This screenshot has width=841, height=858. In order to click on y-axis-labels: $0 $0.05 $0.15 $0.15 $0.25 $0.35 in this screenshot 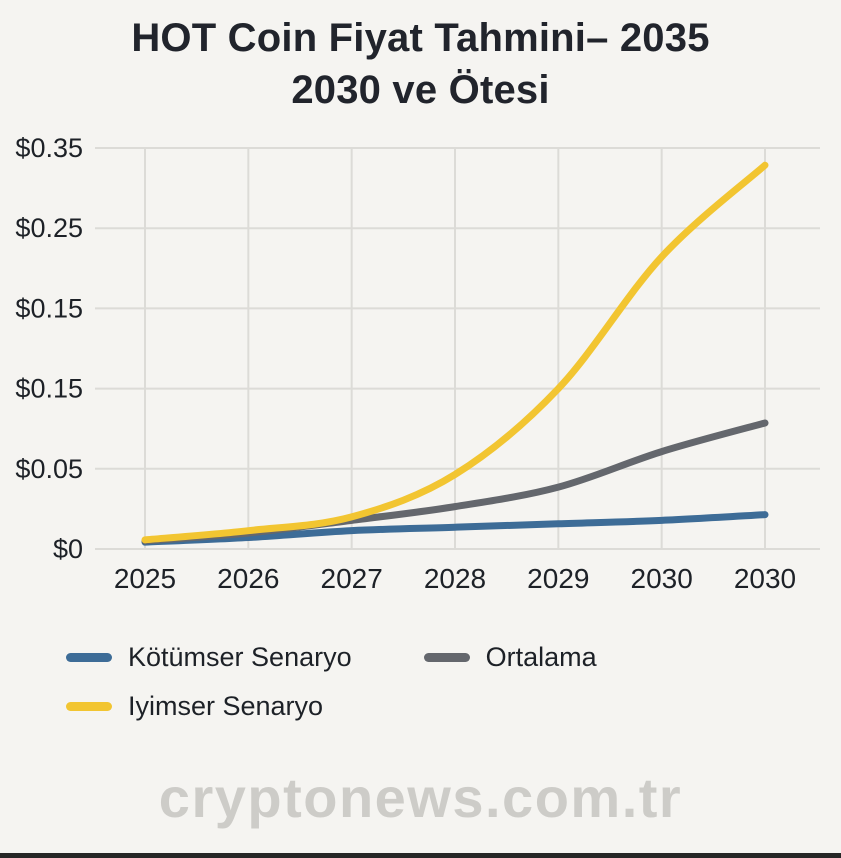, I will do `click(49, 348)`.